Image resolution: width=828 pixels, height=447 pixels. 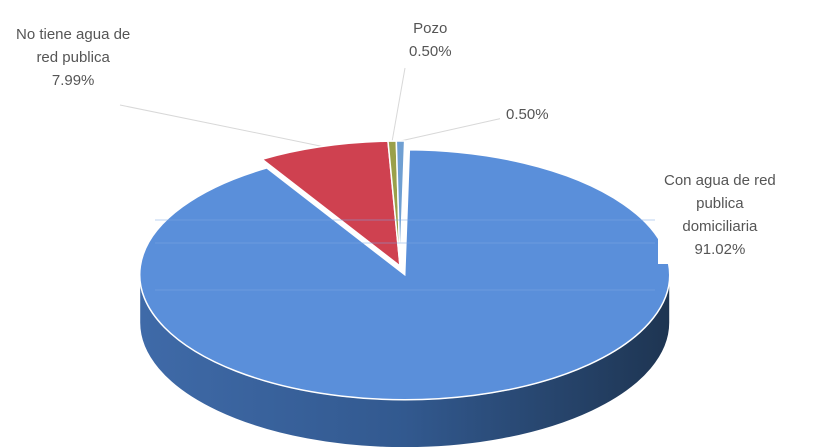 I want to click on leader-lines, so click(x=311, y=107).